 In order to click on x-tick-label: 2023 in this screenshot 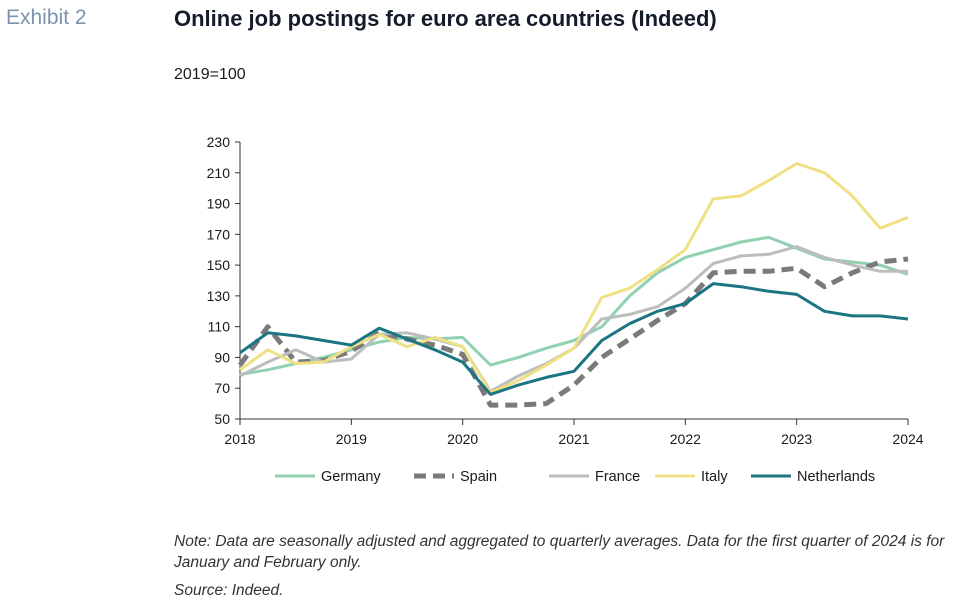, I will do `click(796, 439)`.